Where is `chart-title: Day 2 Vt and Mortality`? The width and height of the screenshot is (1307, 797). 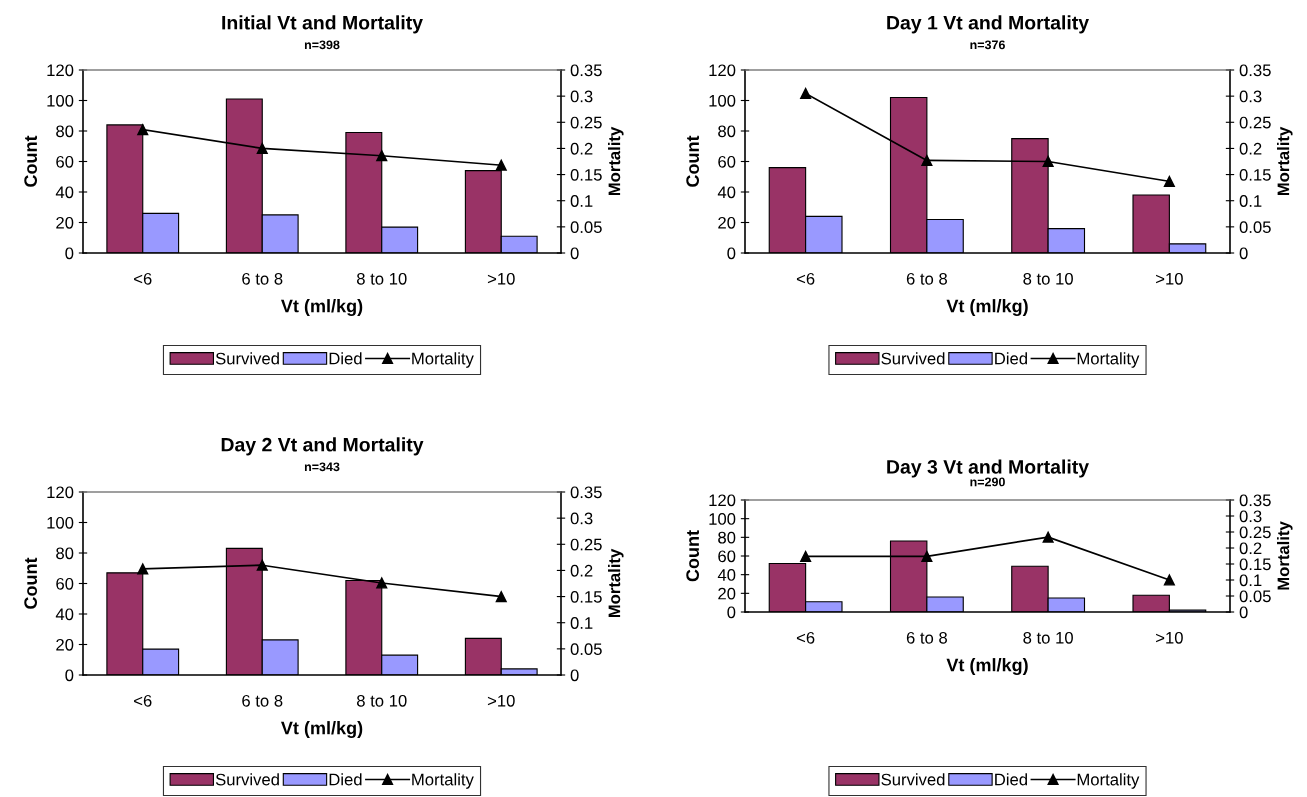
chart-title: Day 2 Vt and Mortality is located at coordinates (322, 446).